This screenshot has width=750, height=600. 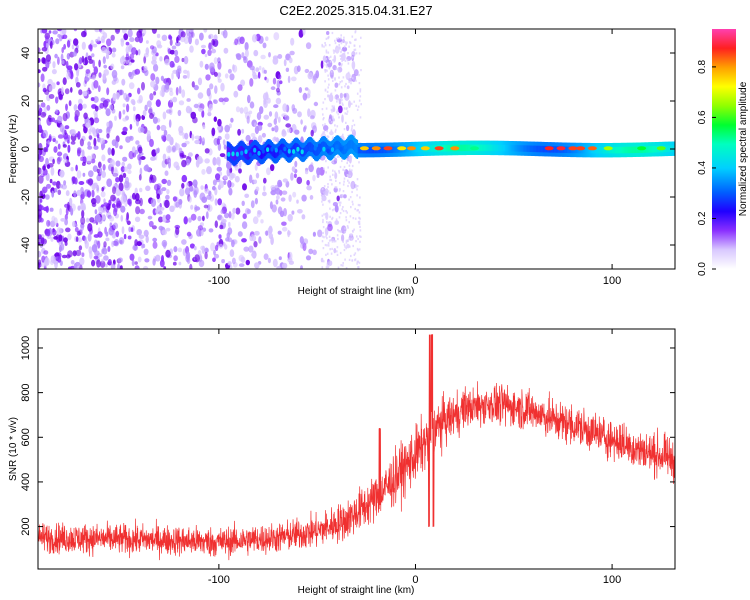 I want to click on signal-peak, so click(x=402, y=148).